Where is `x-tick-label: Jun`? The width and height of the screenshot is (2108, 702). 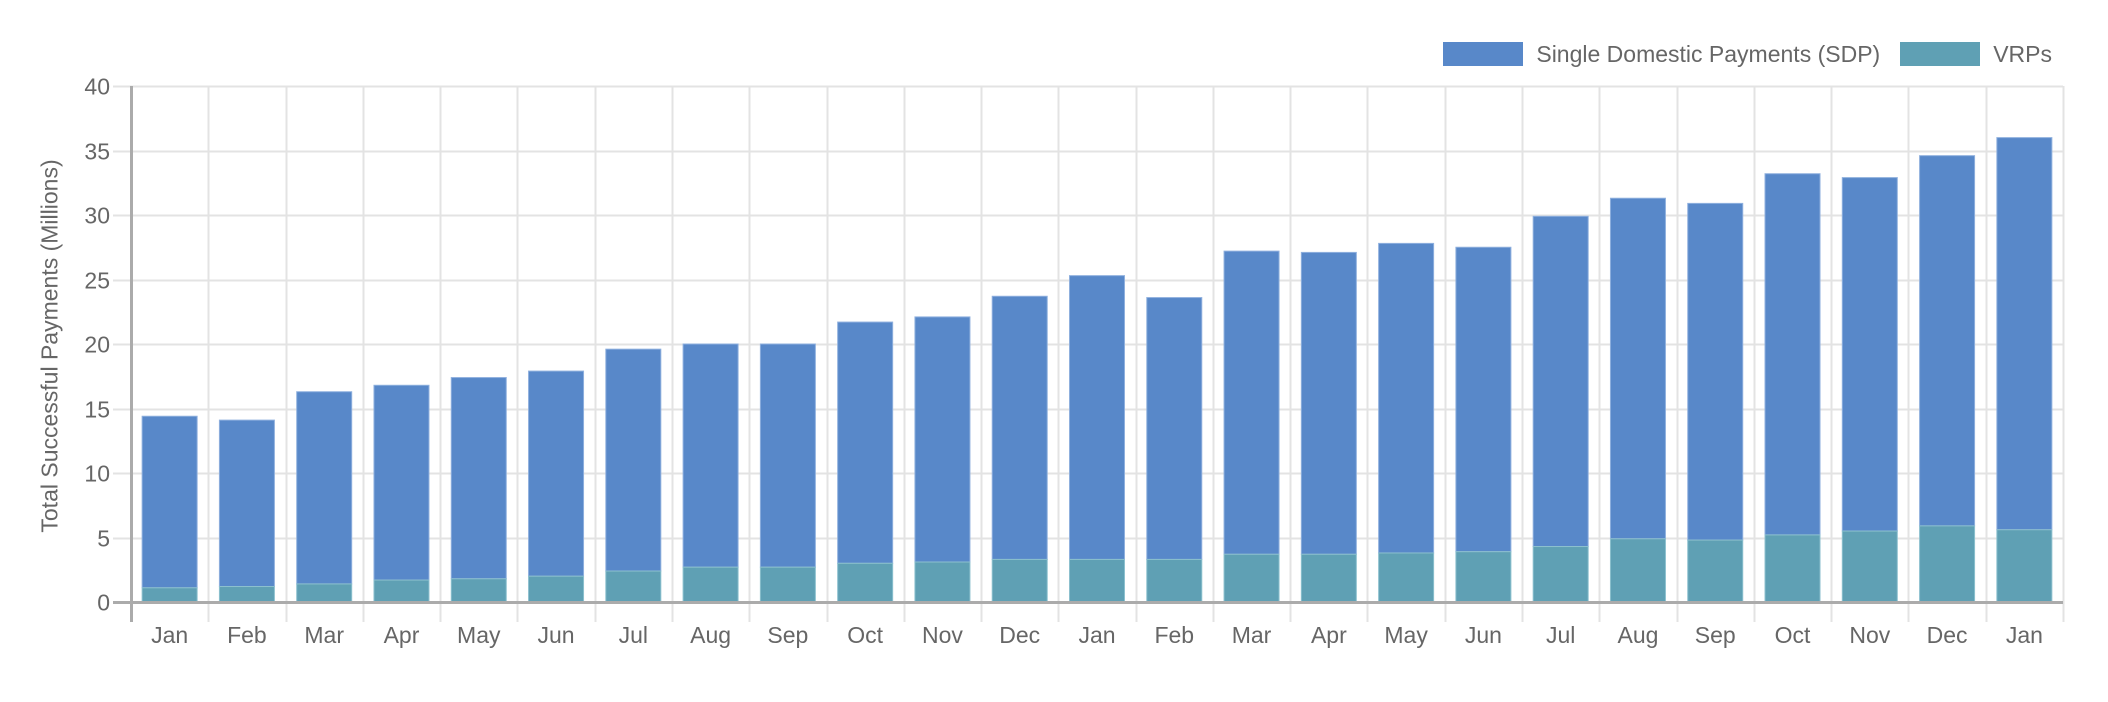
x-tick-label: Jun is located at coordinates (1483, 635).